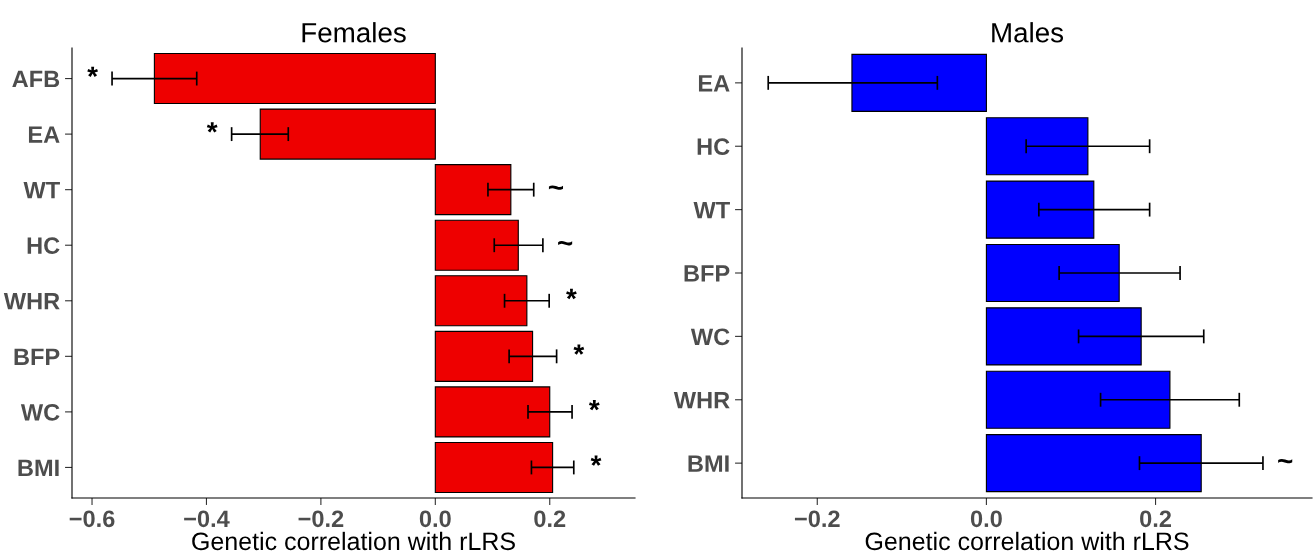 This screenshot has width=1313, height=560. Describe the element at coordinates (36, 79) in the screenshot. I see `y-tick-label: AFB` at that location.